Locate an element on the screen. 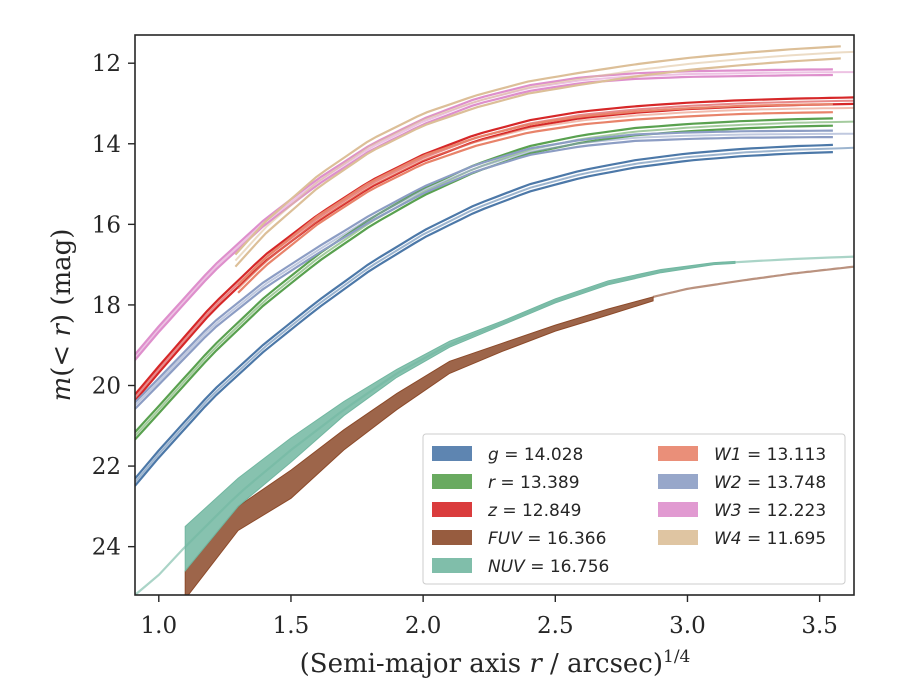  legend-item-g: g = 14.028 is located at coordinates (507, 455).